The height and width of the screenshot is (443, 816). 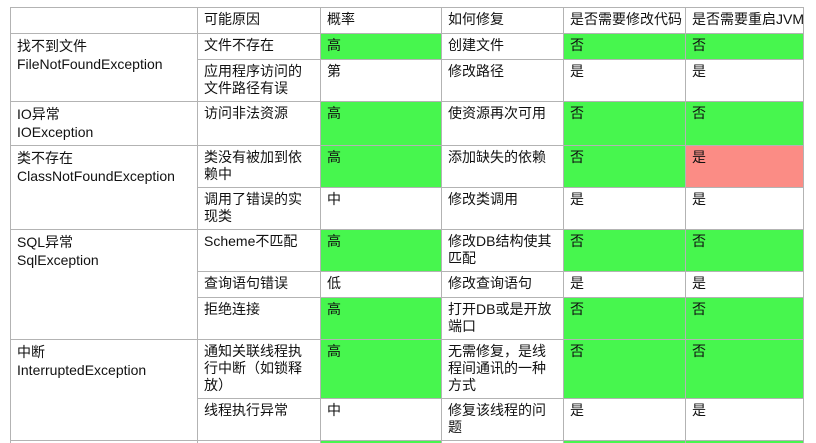 What do you see at coordinates (259, 419) in the screenshot?
I see `cause-cell: 线程执行异常` at bounding box center [259, 419].